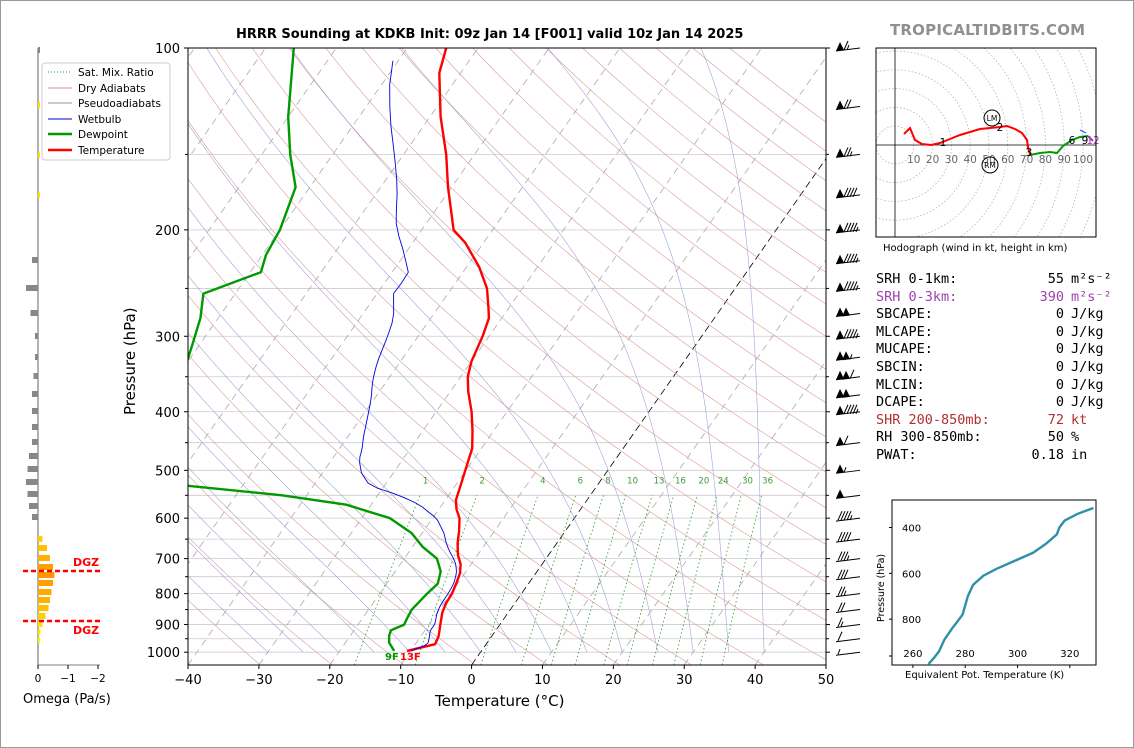 The image size is (1134, 748). I want to click on stat-row: RH 300-850mb: 50%, so click(996, 438).